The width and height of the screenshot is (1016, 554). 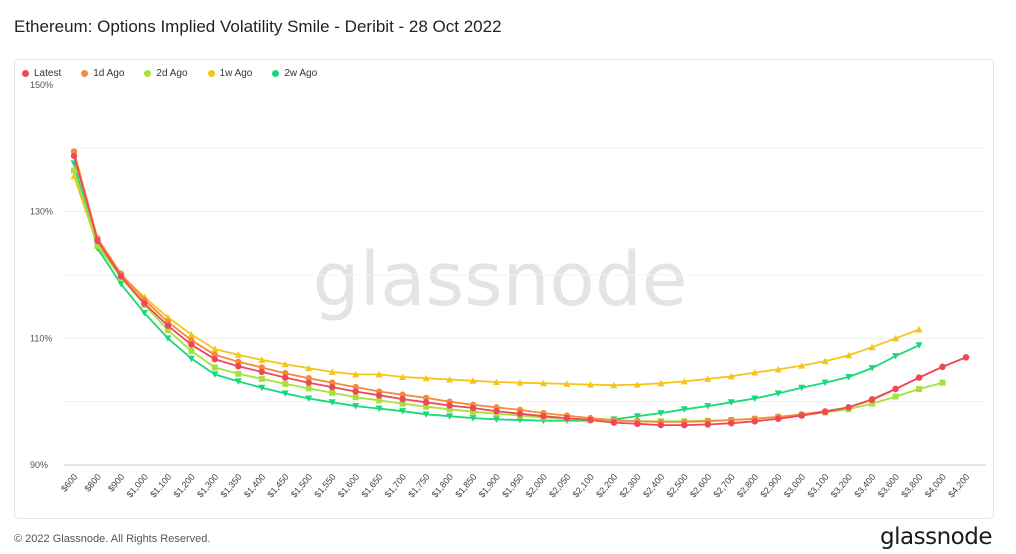 I want to click on legend-item-1w-ago: 1w Ago, so click(x=230, y=73).